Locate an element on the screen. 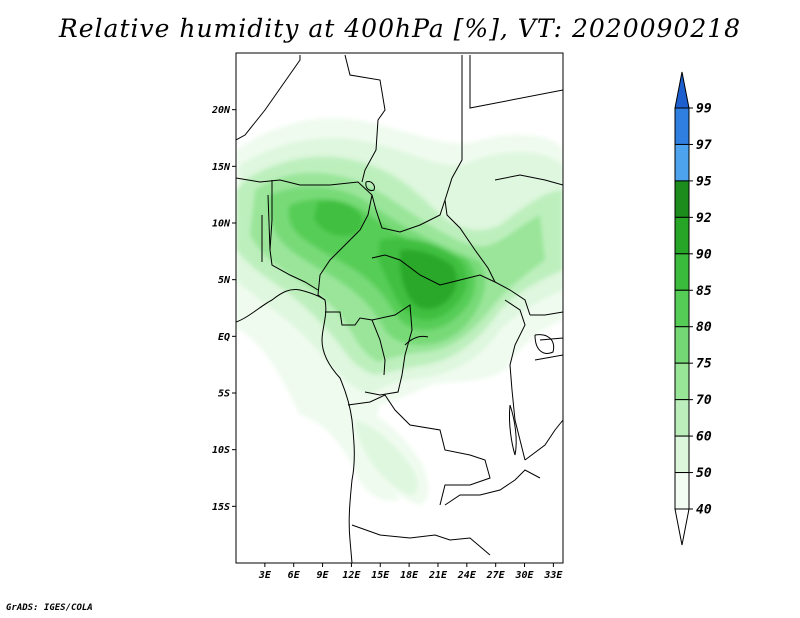 Image resolution: width=800 pixels, height=618 pixels. lon-tick-label: 33E is located at coordinates (553, 575).